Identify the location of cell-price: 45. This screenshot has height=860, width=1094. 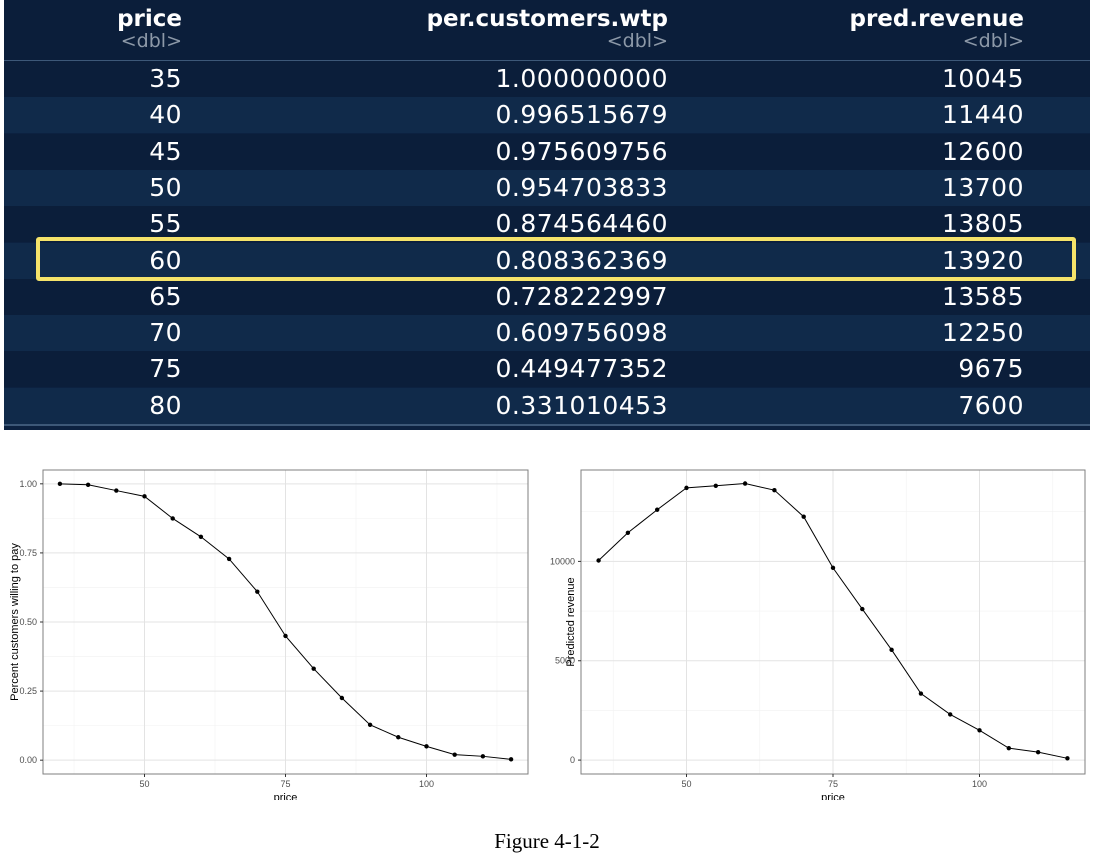
(165, 151).